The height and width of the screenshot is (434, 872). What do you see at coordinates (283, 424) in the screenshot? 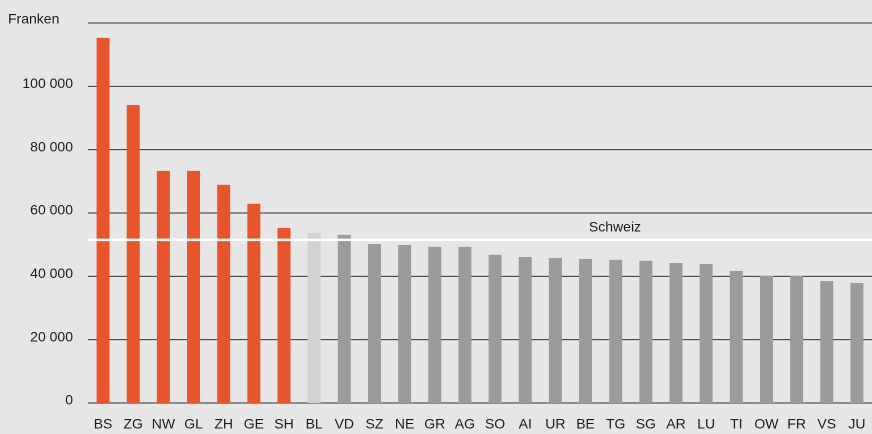
I see `x-tick-label: SH` at bounding box center [283, 424].